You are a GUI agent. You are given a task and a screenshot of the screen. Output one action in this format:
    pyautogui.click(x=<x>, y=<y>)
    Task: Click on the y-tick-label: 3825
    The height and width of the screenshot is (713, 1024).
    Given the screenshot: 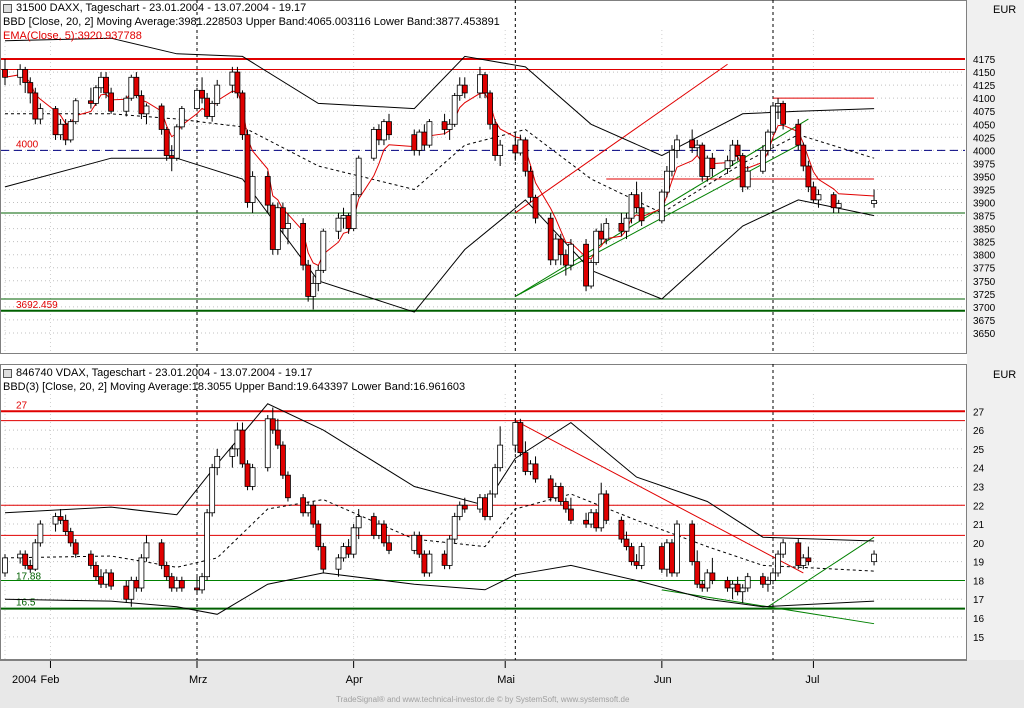 What is the action you would take?
    pyautogui.click(x=984, y=243)
    